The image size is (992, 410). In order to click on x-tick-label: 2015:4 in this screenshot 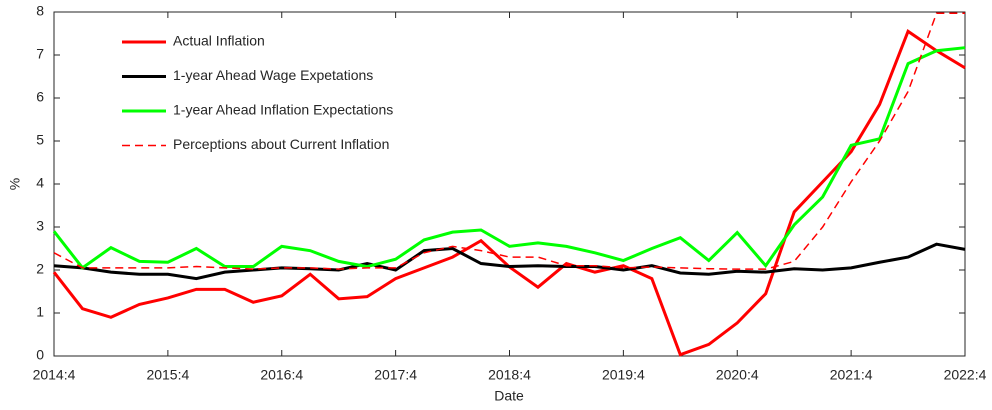, I will do `click(167, 375)`.